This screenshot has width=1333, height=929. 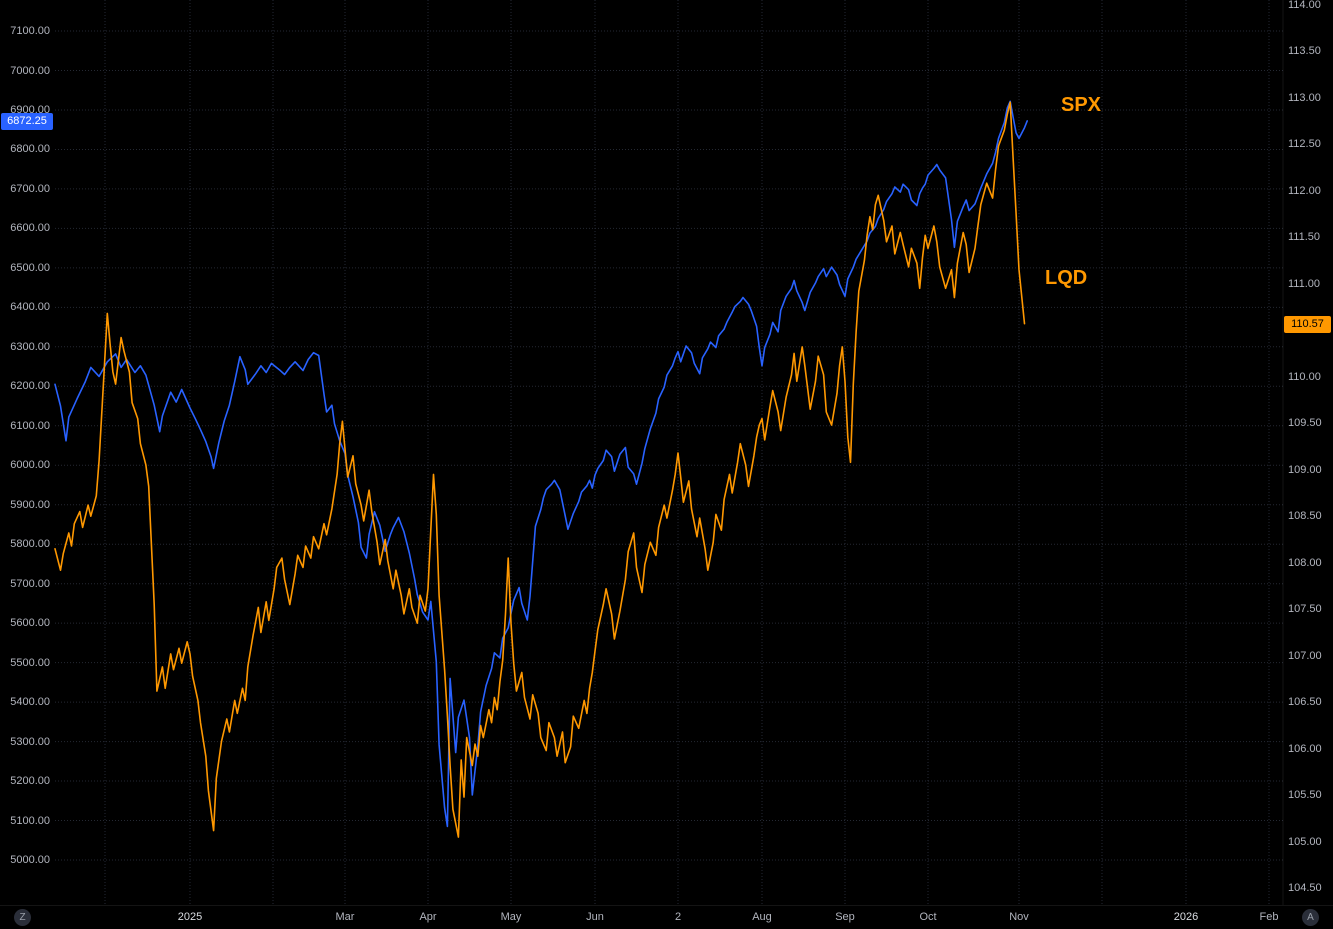 I want to click on time-axis-label: Aug, so click(x=762, y=917).